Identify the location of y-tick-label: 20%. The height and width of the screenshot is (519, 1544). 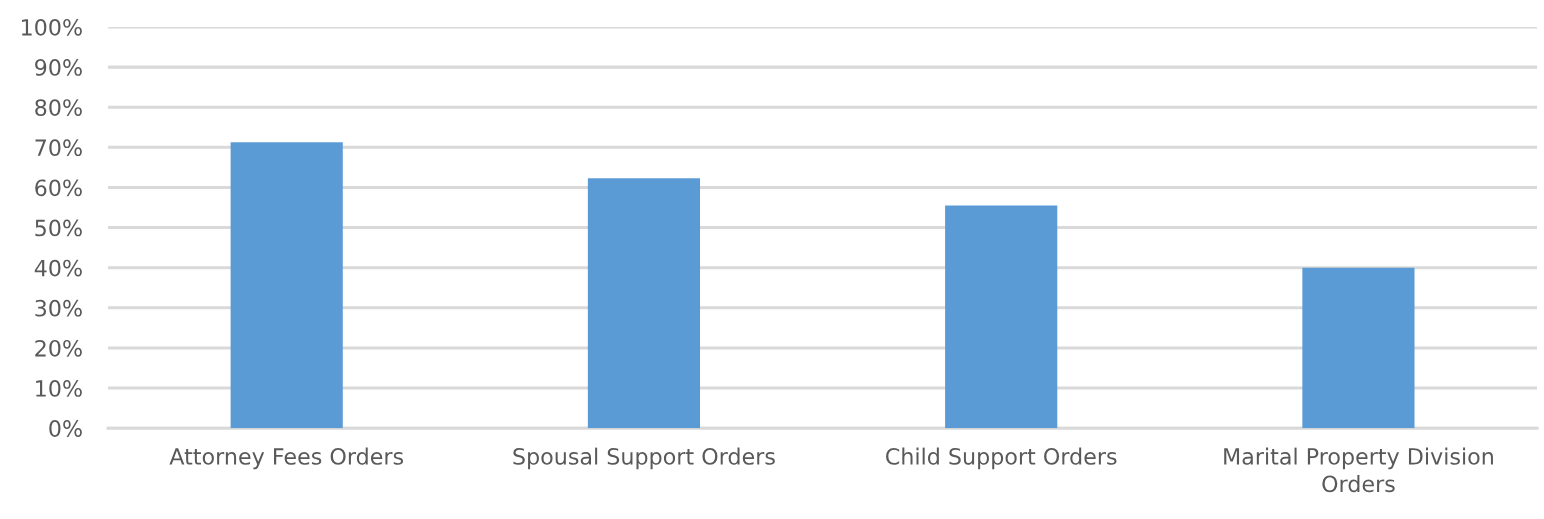
(58, 348).